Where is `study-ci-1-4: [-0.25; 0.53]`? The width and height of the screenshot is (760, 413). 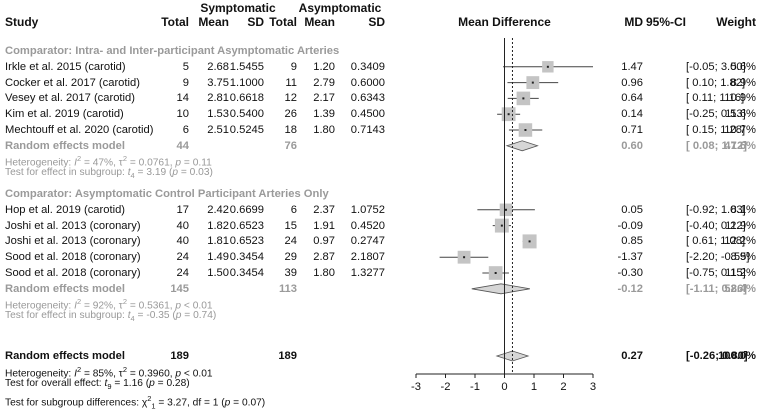 study-ci-1-4: [-0.25; 0.53] is located at coordinates (716, 114).